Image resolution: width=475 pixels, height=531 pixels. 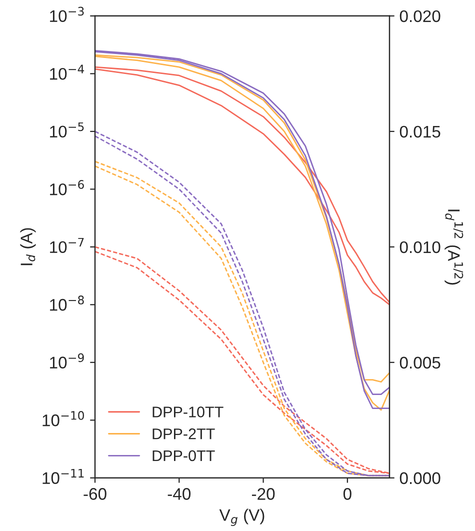 What do you see at coordinates (183, 434) in the screenshot?
I see `legend-label: DPP-2TT` at bounding box center [183, 434].